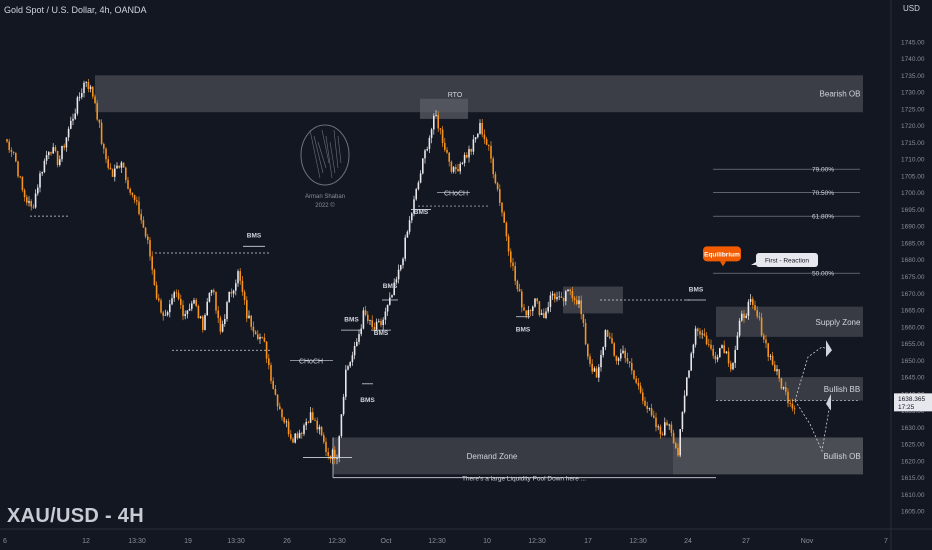 The width and height of the screenshot is (932, 550). Describe the element at coordinates (86, 541) in the screenshot. I see `time-tick: 12` at that location.